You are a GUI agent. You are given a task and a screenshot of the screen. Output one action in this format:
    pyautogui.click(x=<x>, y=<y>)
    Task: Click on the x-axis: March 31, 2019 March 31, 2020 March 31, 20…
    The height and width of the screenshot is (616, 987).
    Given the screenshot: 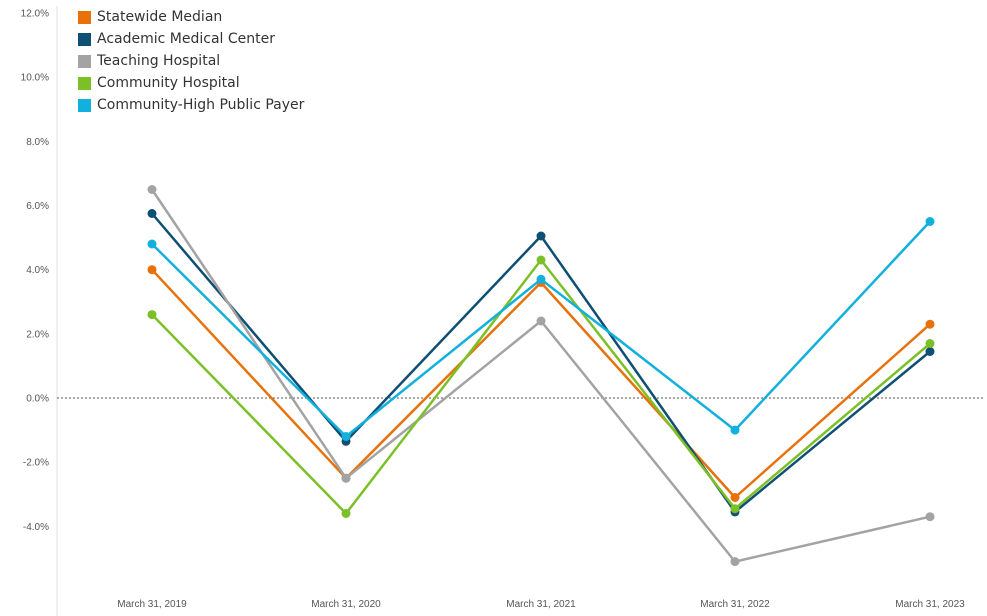 What is the action you would take?
    pyautogui.click(x=541, y=604)
    